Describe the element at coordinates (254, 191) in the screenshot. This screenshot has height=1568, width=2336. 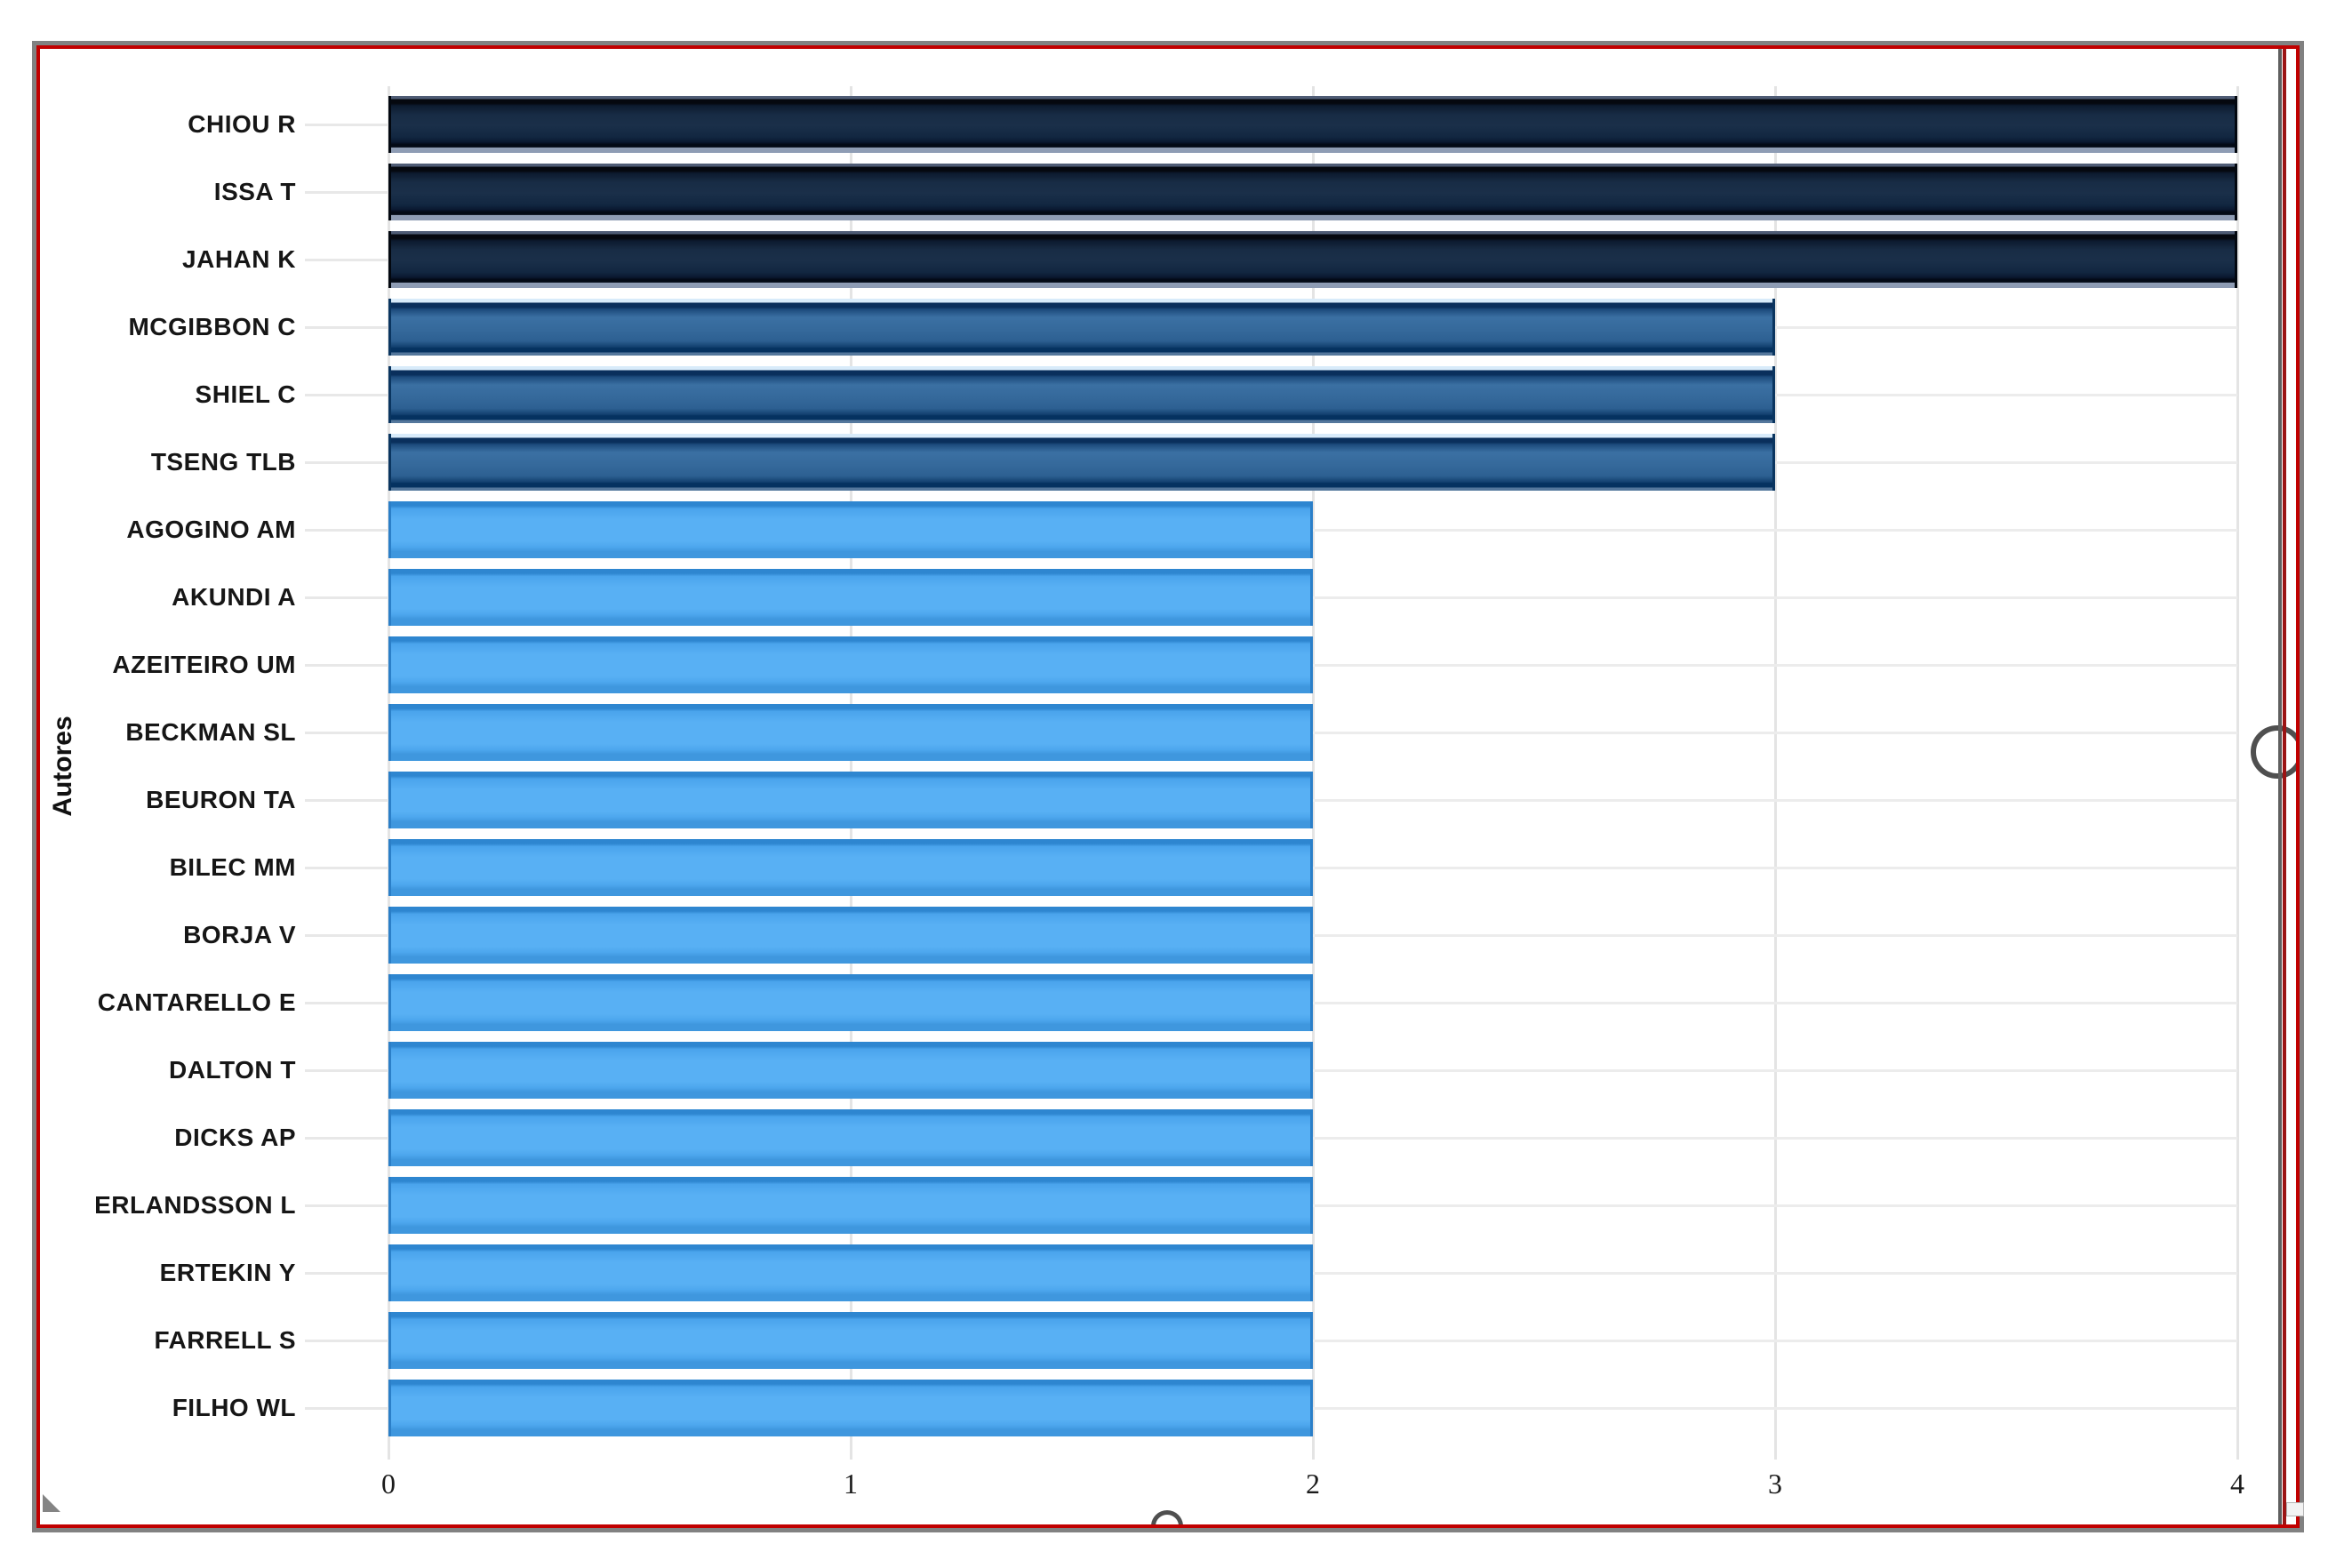
I see `category-label: ISSA T` at that location.